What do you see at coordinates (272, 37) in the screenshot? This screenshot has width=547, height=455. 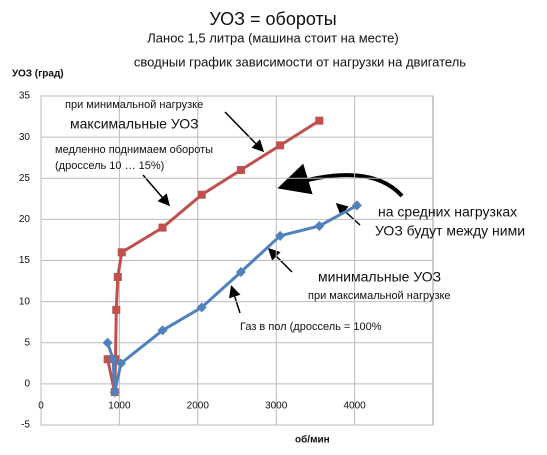 I see `chart-subtitle: Ланос 1,5 литра (машина стоит на месте)` at bounding box center [272, 37].